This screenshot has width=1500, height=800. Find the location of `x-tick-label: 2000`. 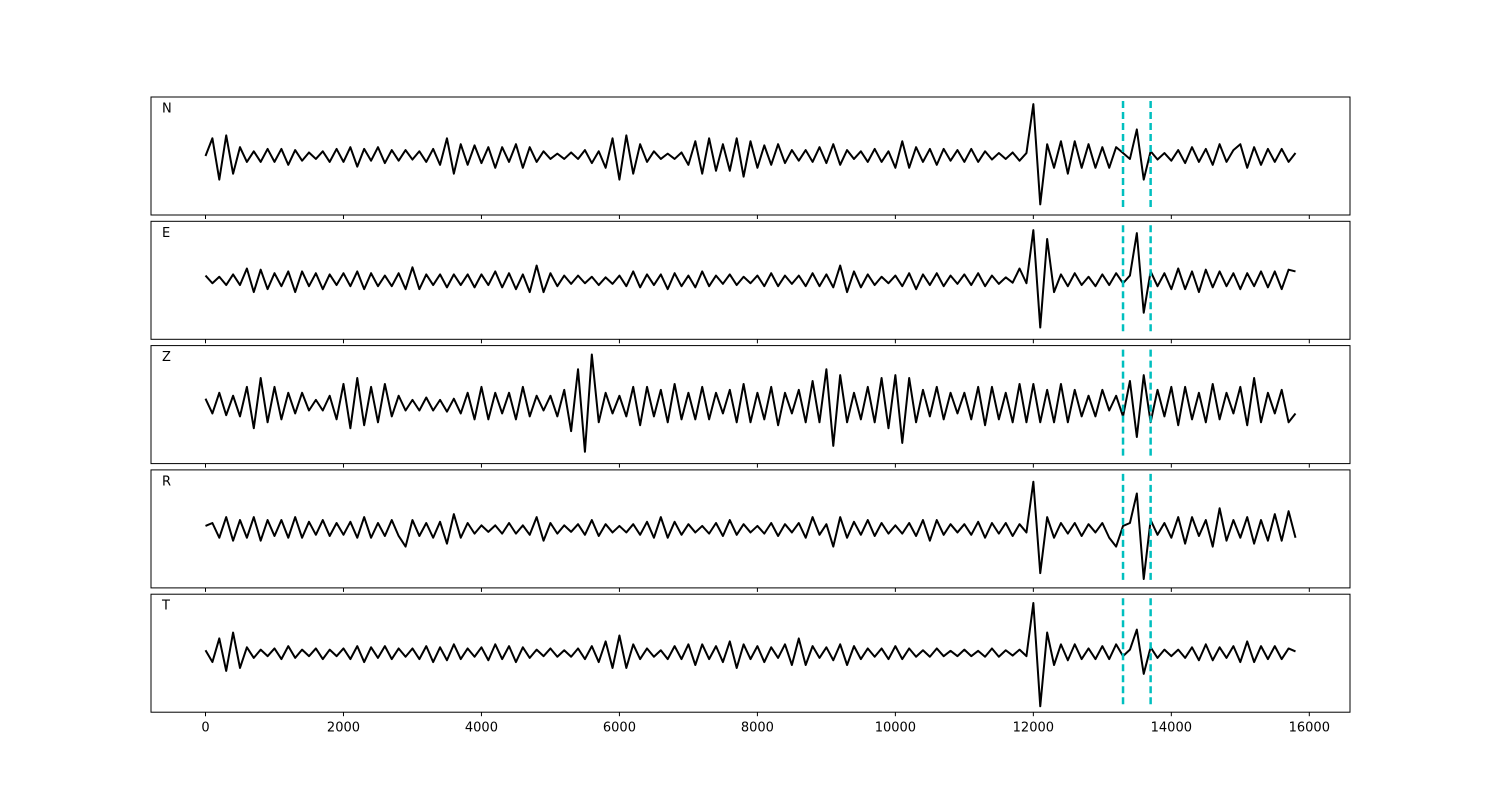

x-tick-label: 2000 is located at coordinates (343, 728).